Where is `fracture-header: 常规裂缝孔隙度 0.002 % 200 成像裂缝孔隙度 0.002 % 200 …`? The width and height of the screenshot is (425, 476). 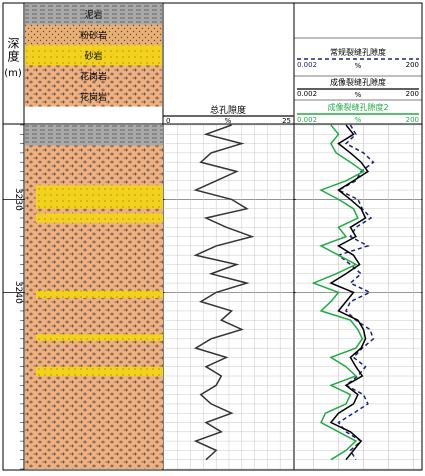
fracture-header: 常规裂缝孔隙度 0.002 % 200 成像裂缝孔隙度 0.002 % 200 … is located at coordinates (358, 80).